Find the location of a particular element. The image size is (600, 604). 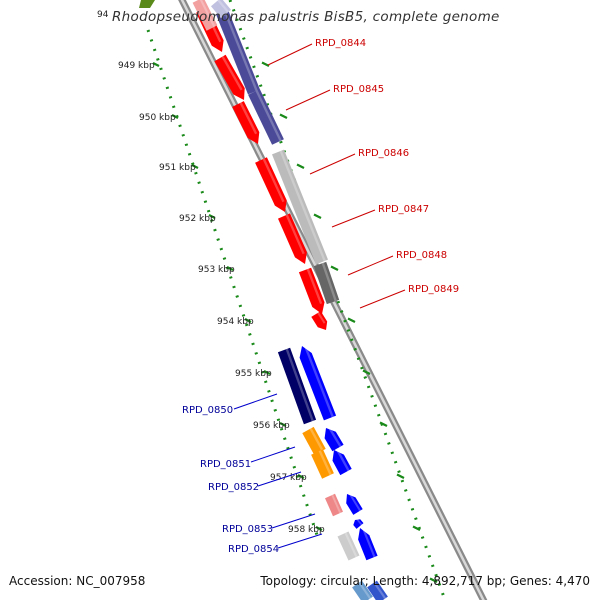

tick-label-2: 950 kbp is located at coordinates (157, 118).